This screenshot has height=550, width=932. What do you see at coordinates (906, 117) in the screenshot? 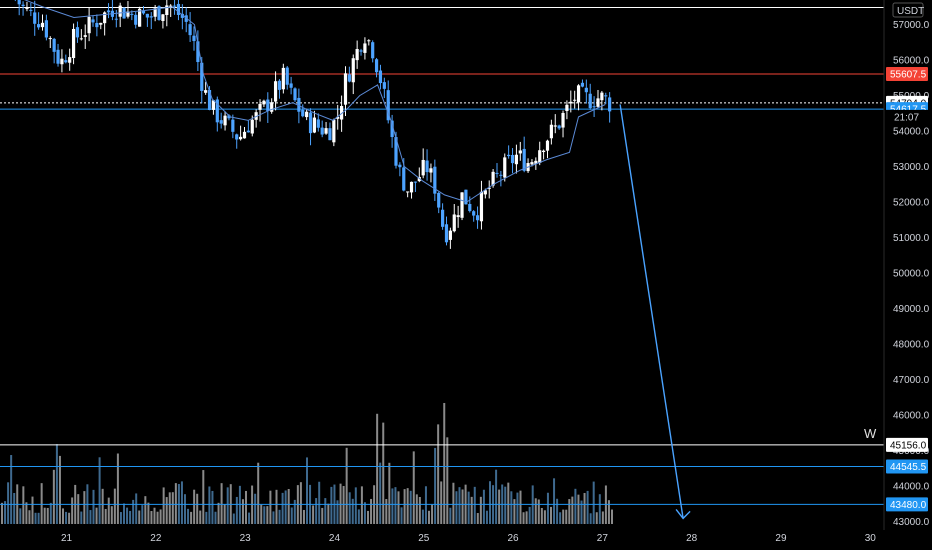
I see `countdown-label: 21:07` at bounding box center [906, 117].